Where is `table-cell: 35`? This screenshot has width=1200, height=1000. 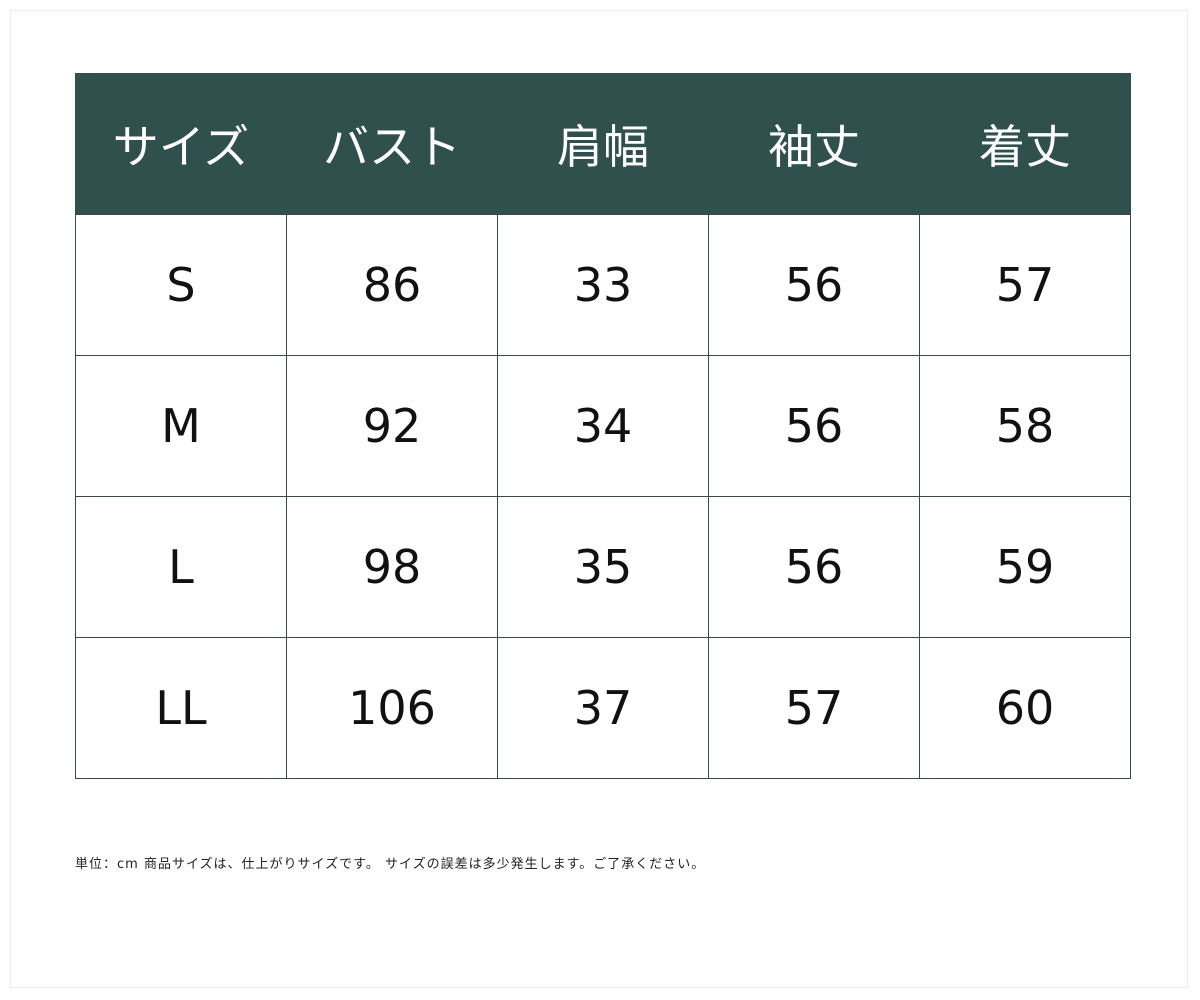 table-cell: 35 is located at coordinates (603, 567).